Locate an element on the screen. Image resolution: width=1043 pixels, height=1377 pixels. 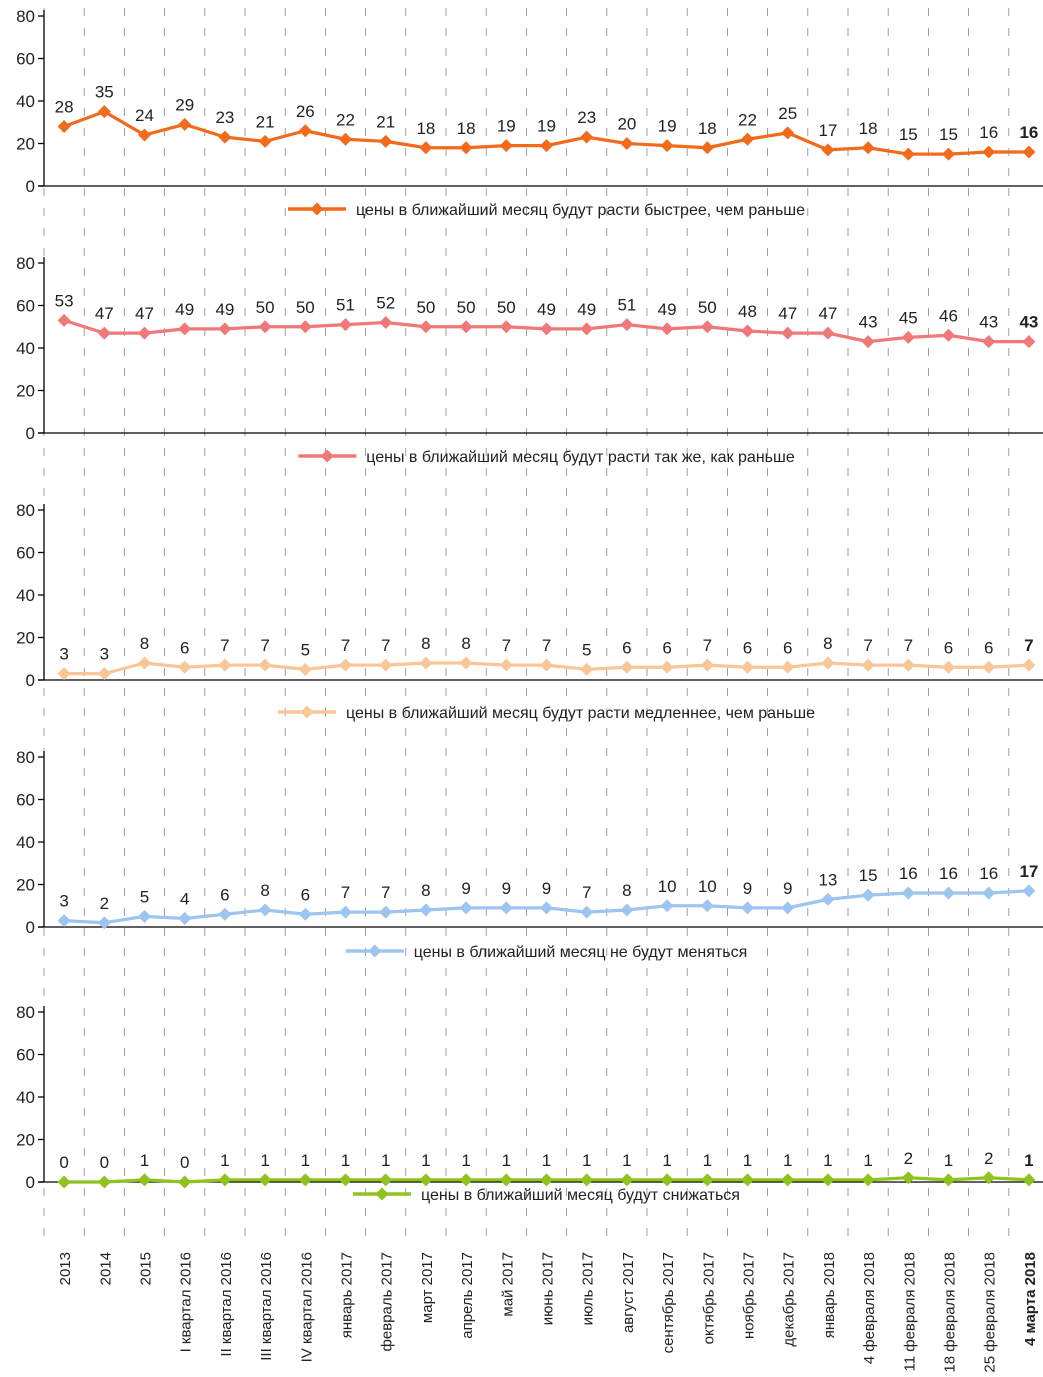
data-label: 17 is located at coordinates (1028, 871).